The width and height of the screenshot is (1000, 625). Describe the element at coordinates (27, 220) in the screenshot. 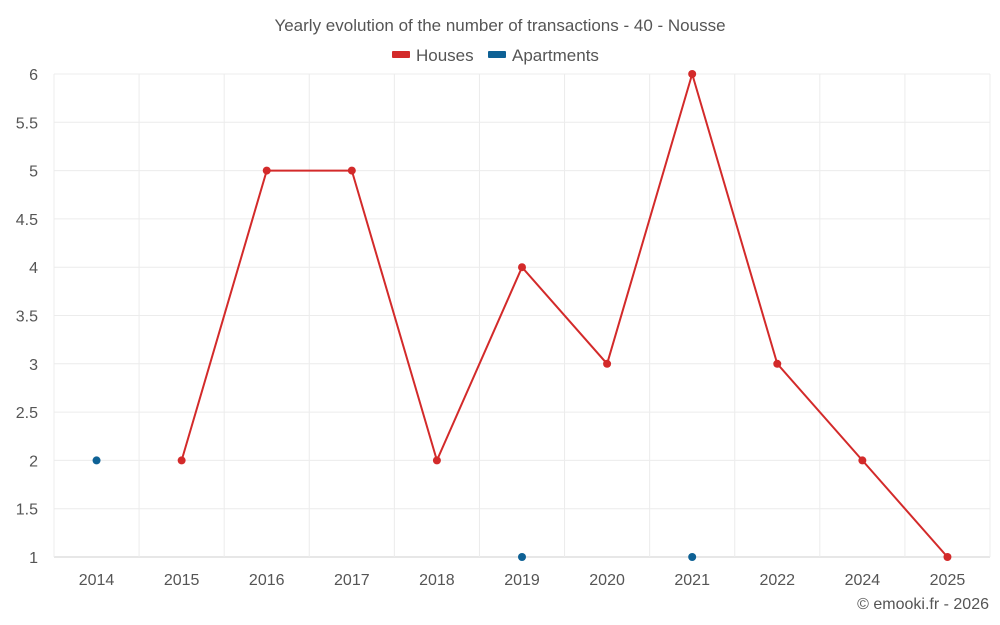

I see `y-tick-label: 4.5` at that location.